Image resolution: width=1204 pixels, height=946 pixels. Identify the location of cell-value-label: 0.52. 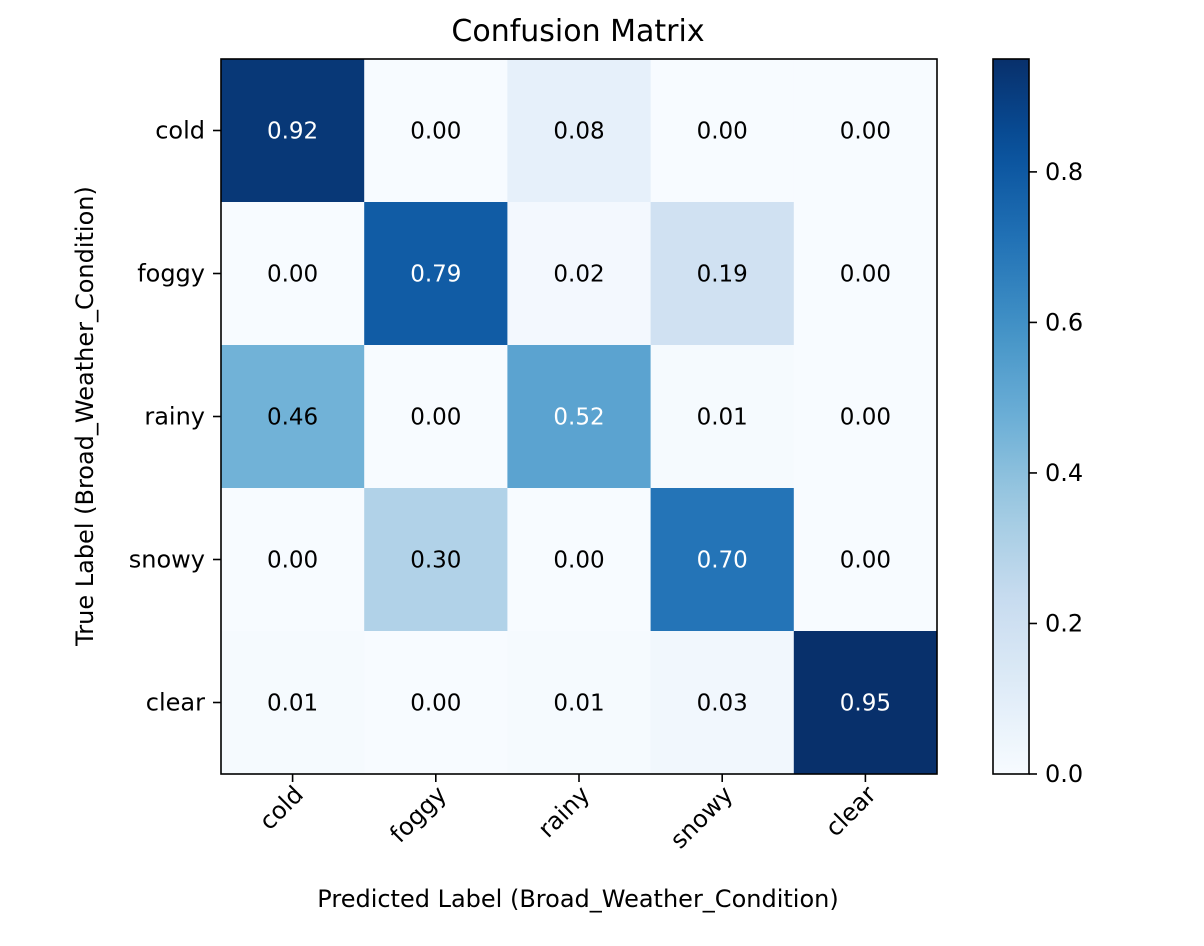
(578, 418).